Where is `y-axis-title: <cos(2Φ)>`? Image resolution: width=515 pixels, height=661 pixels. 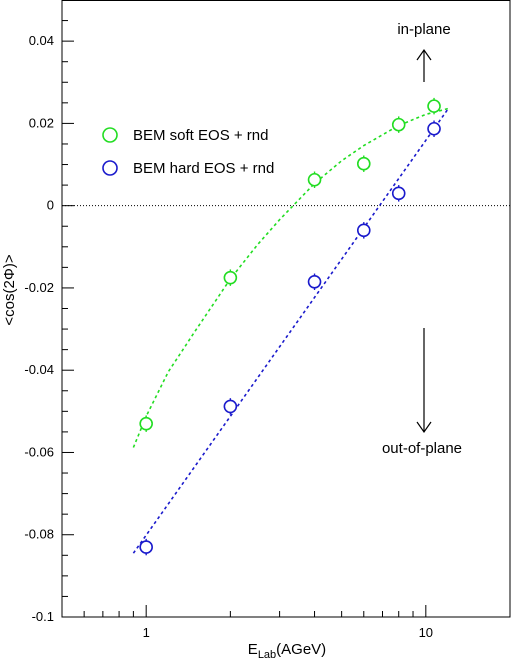
y-axis-title: <cos(2Φ)> is located at coordinates (9, 289).